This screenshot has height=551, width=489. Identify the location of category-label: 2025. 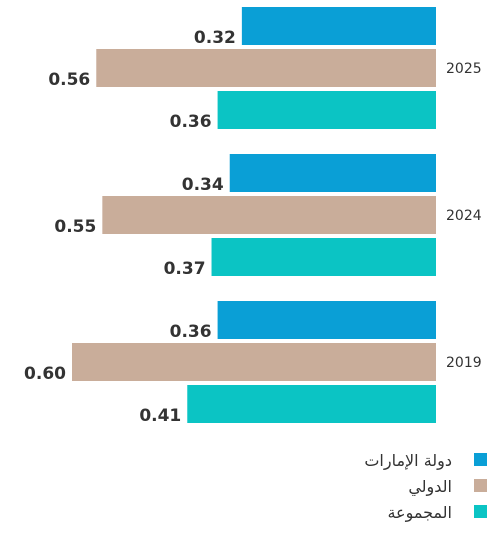
(464, 69).